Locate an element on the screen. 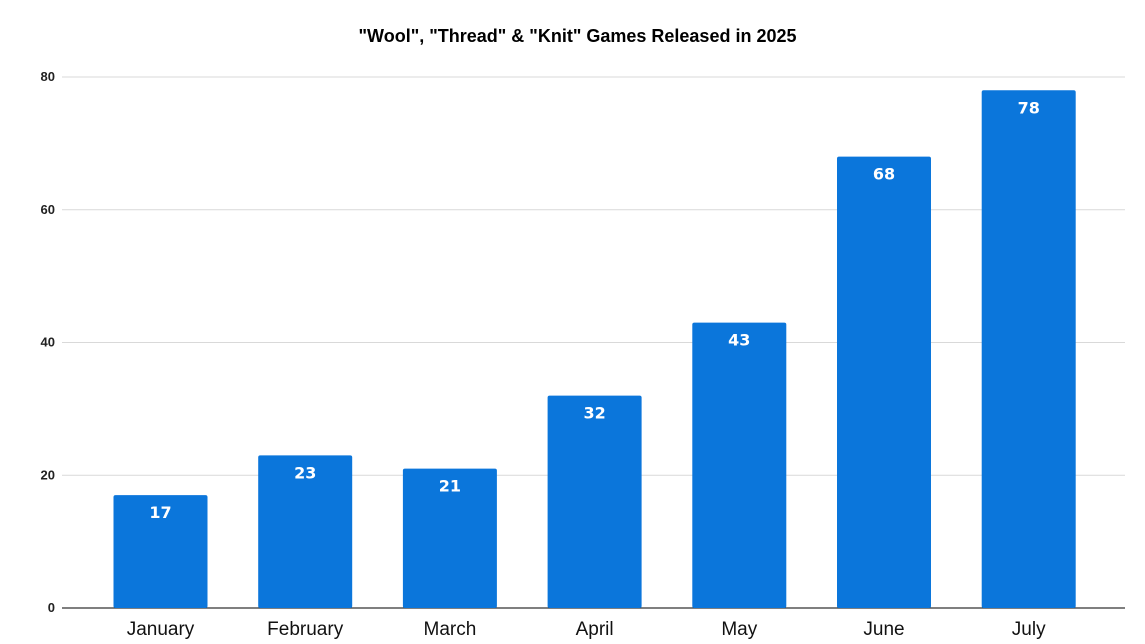 This screenshot has height=644, width=1145. bar-june is located at coordinates (884, 382).